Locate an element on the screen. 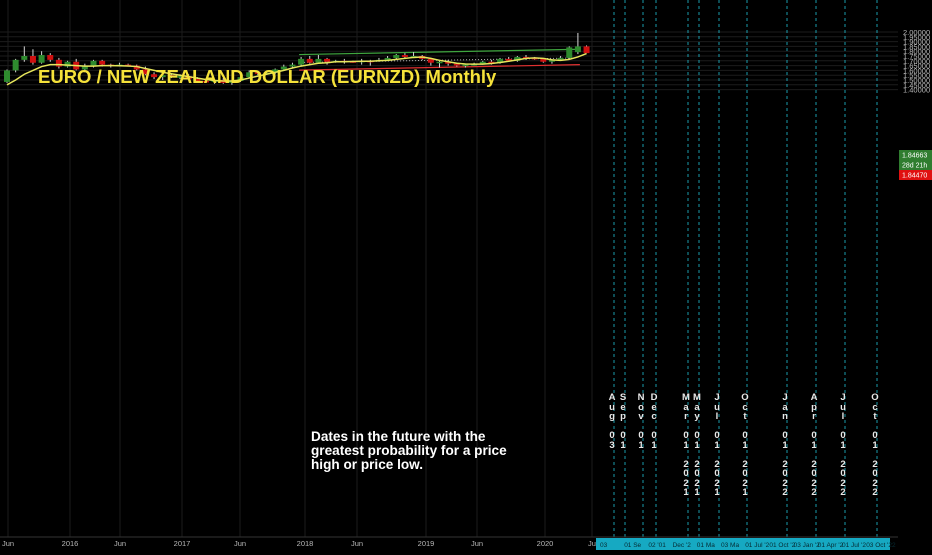  bid-price-tag-text: 1.84470 is located at coordinates (914, 176).